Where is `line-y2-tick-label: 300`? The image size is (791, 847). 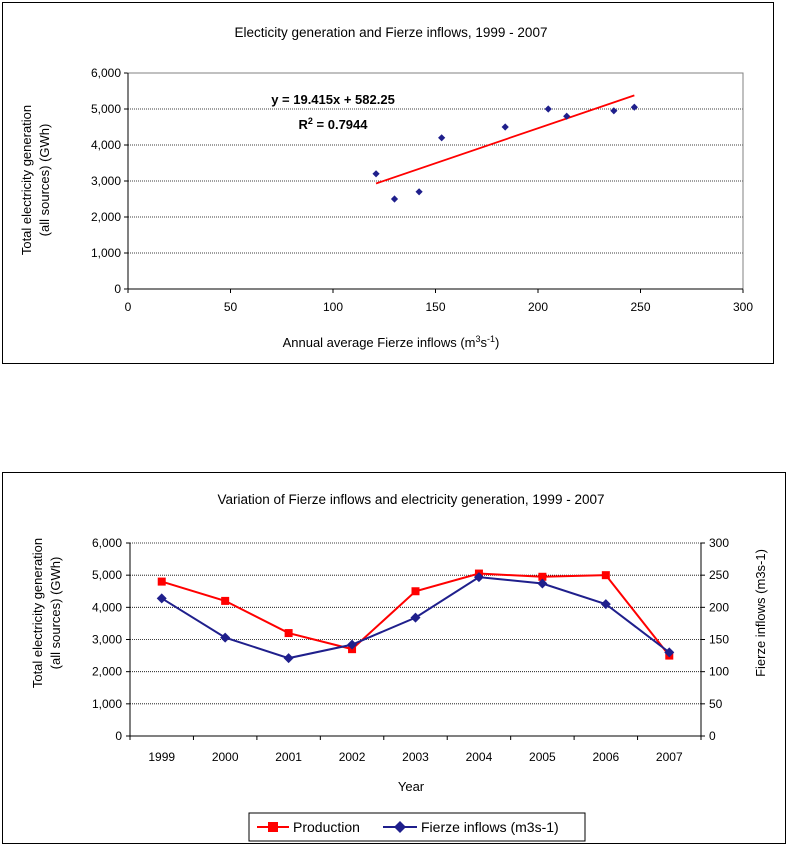 line-y2-tick-label: 300 is located at coordinates (719, 543).